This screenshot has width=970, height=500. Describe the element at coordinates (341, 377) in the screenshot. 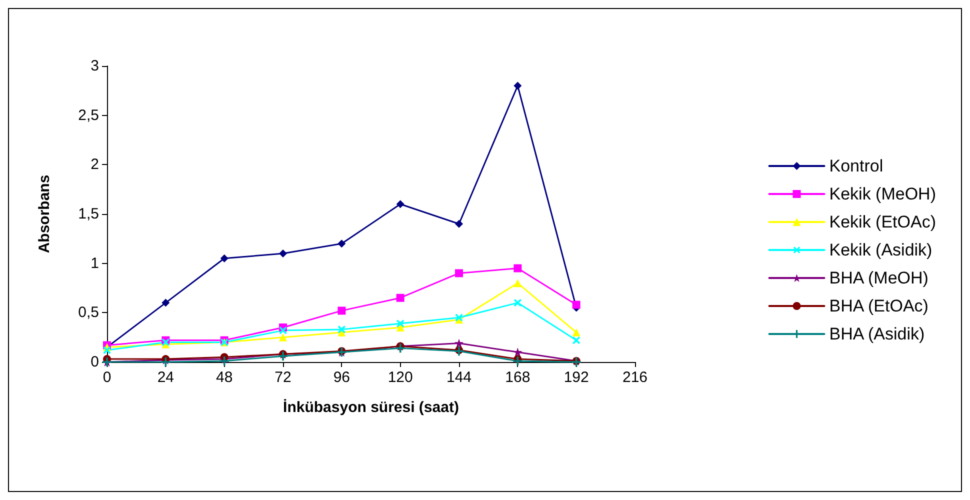

I see `x-tick-label: 96` at that location.